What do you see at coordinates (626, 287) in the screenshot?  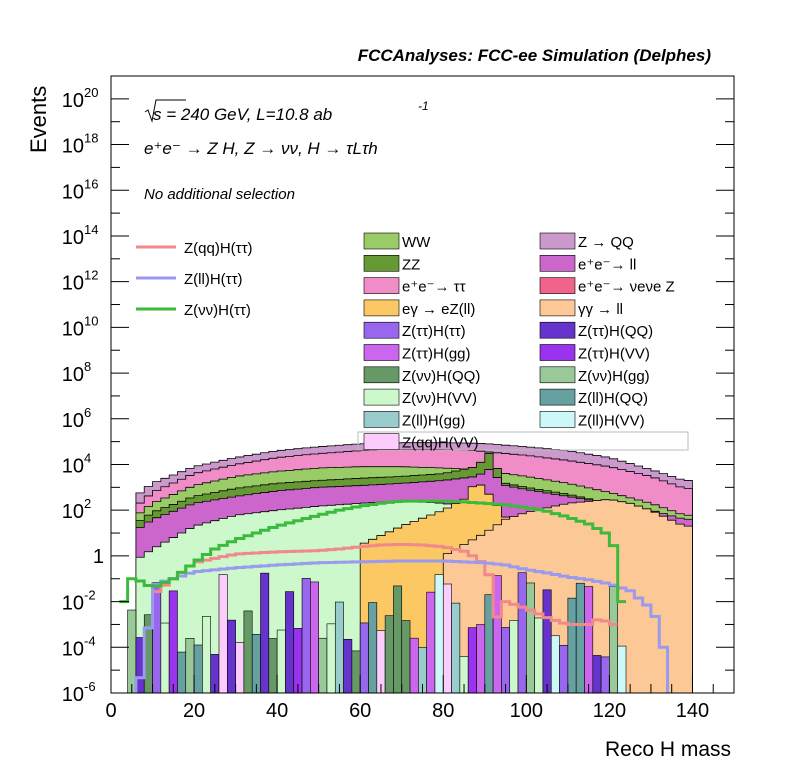 I see `legend-label: e⁺e⁻→ νeνe Z` at bounding box center [626, 287].